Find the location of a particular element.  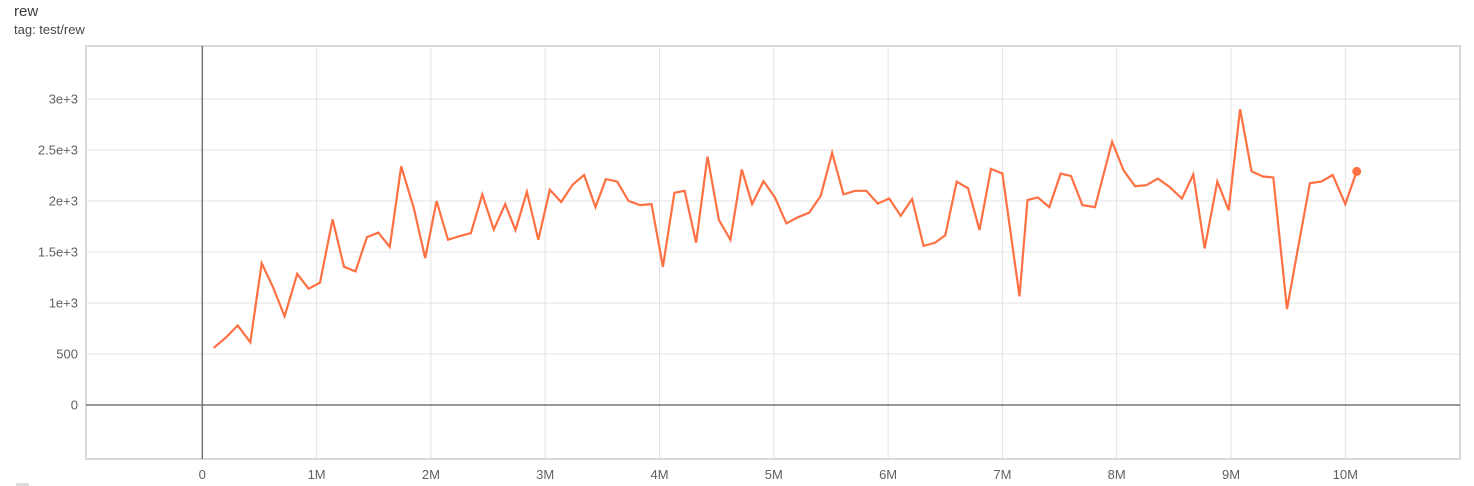

y-tick-label: 0 is located at coordinates (74, 405).